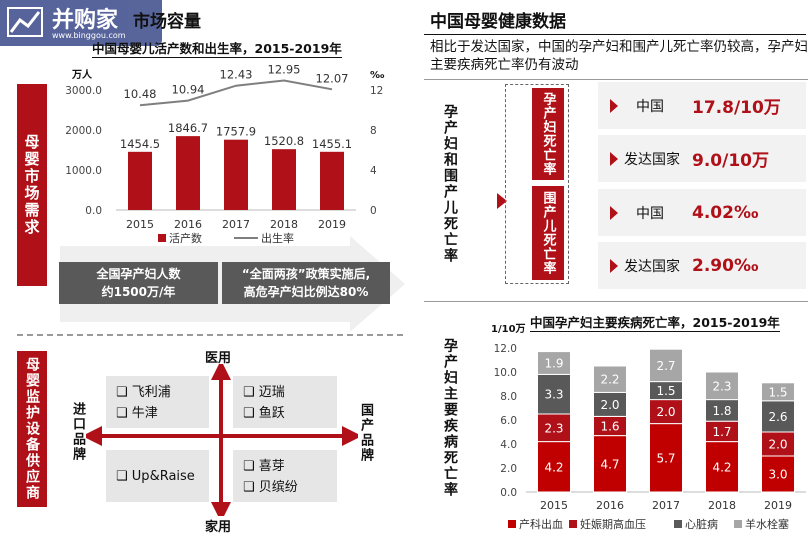 The image size is (810, 539). What do you see at coordinates (306, 292) in the screenshot?
I see `info-box-line2: 高危孕产妇比例达80%` at bounding box center [306, 292].